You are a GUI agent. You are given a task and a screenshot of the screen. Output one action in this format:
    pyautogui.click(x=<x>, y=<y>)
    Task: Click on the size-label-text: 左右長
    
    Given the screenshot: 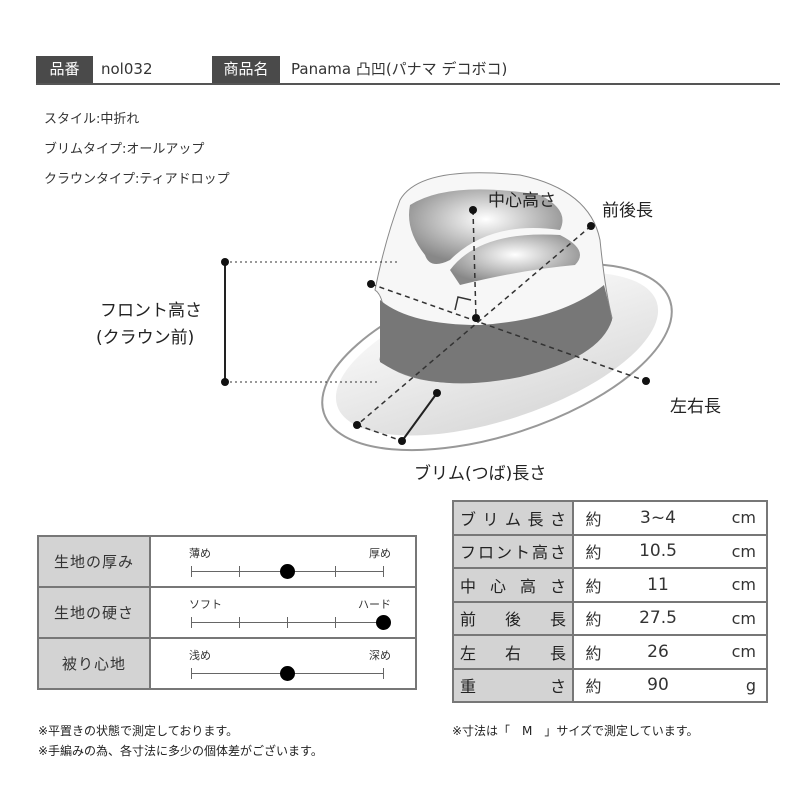 What is the action you would take?
    pyautogui.click(x=513, y=653)
    